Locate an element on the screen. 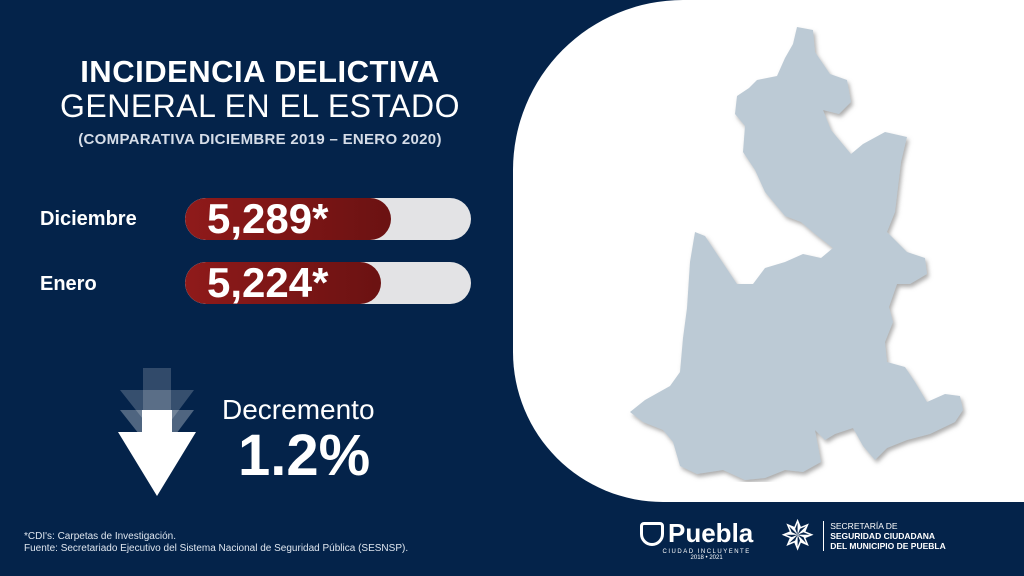 The height and width of the screenshot is (576, 1024). change-value: 1.2% is located at coordinates (304, 455).